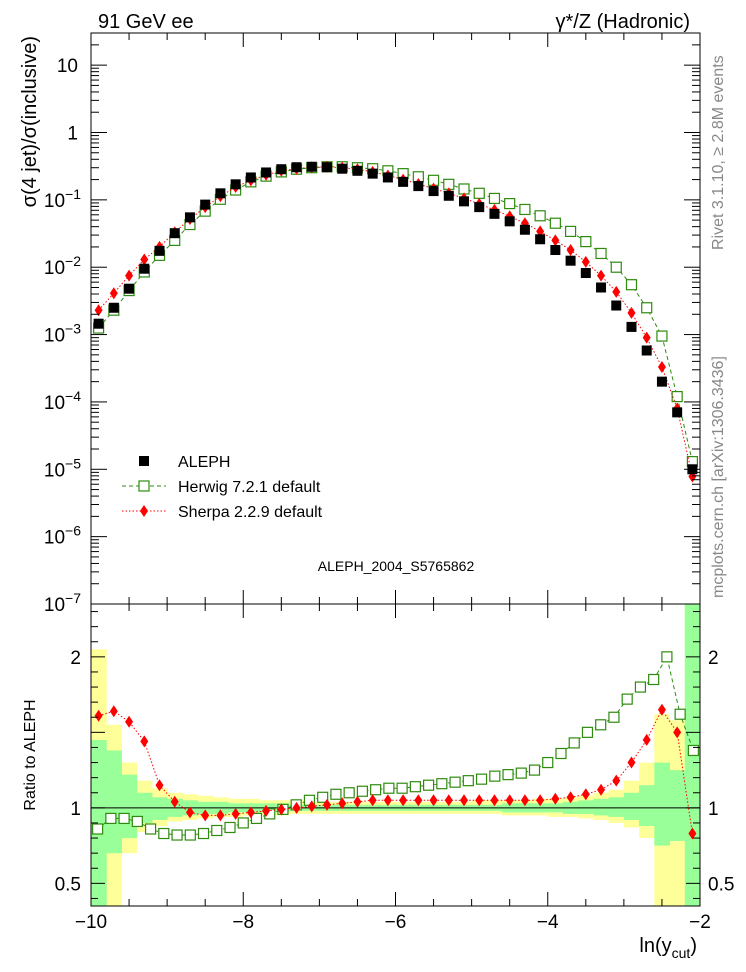  What do you see at coordinates (713, 809) in the screenshot?
I see `ratio-y-tick-label-right: 1` at bounding box center [713, 809].